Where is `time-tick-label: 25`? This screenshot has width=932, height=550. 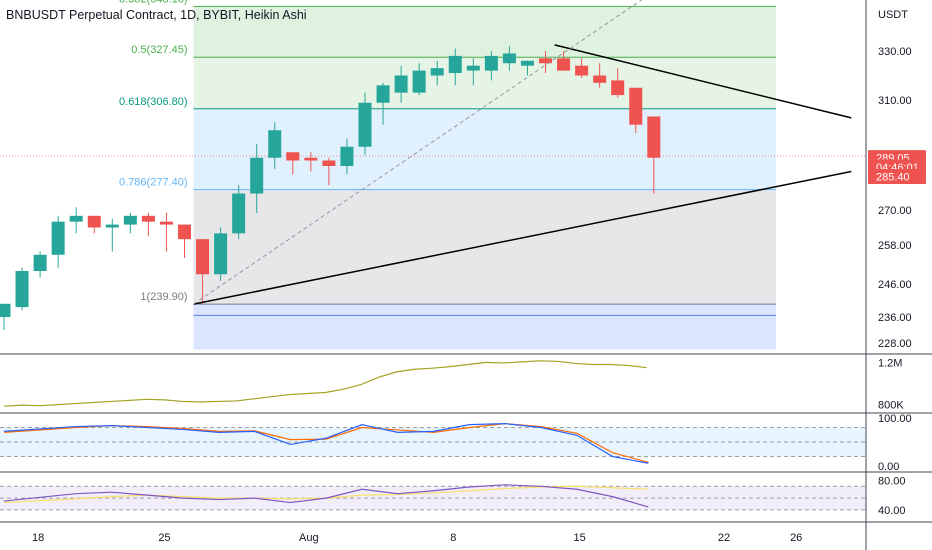 time-tick-label: 25 is located at coordinates (164, 538).